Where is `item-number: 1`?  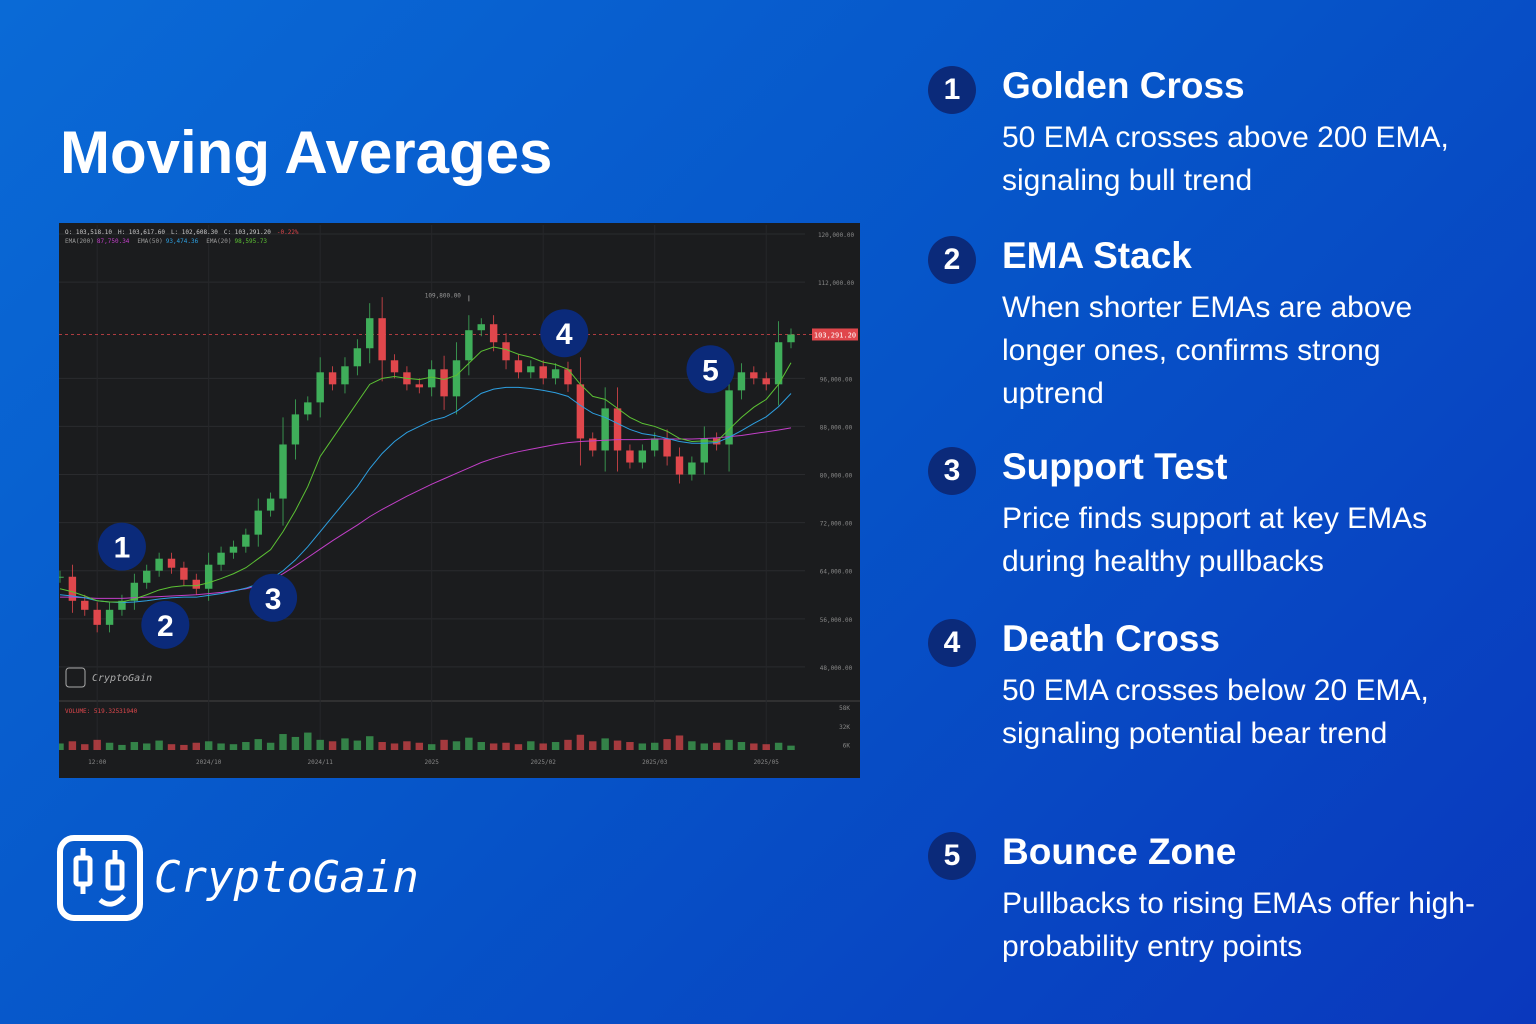
item-number: 1 is located at coordinates (952, 90).